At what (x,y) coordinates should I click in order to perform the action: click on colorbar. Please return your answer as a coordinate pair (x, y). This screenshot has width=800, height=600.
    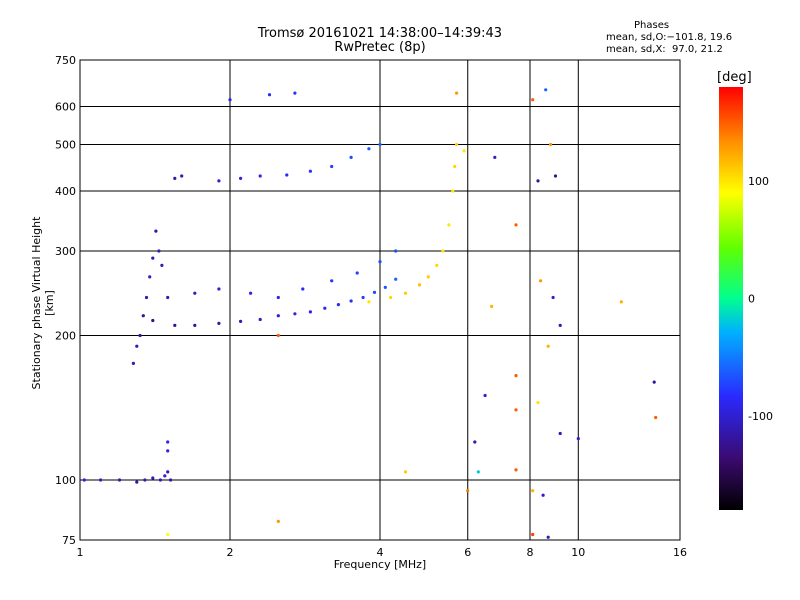
    Looking at the image, I should click on (731, 298).